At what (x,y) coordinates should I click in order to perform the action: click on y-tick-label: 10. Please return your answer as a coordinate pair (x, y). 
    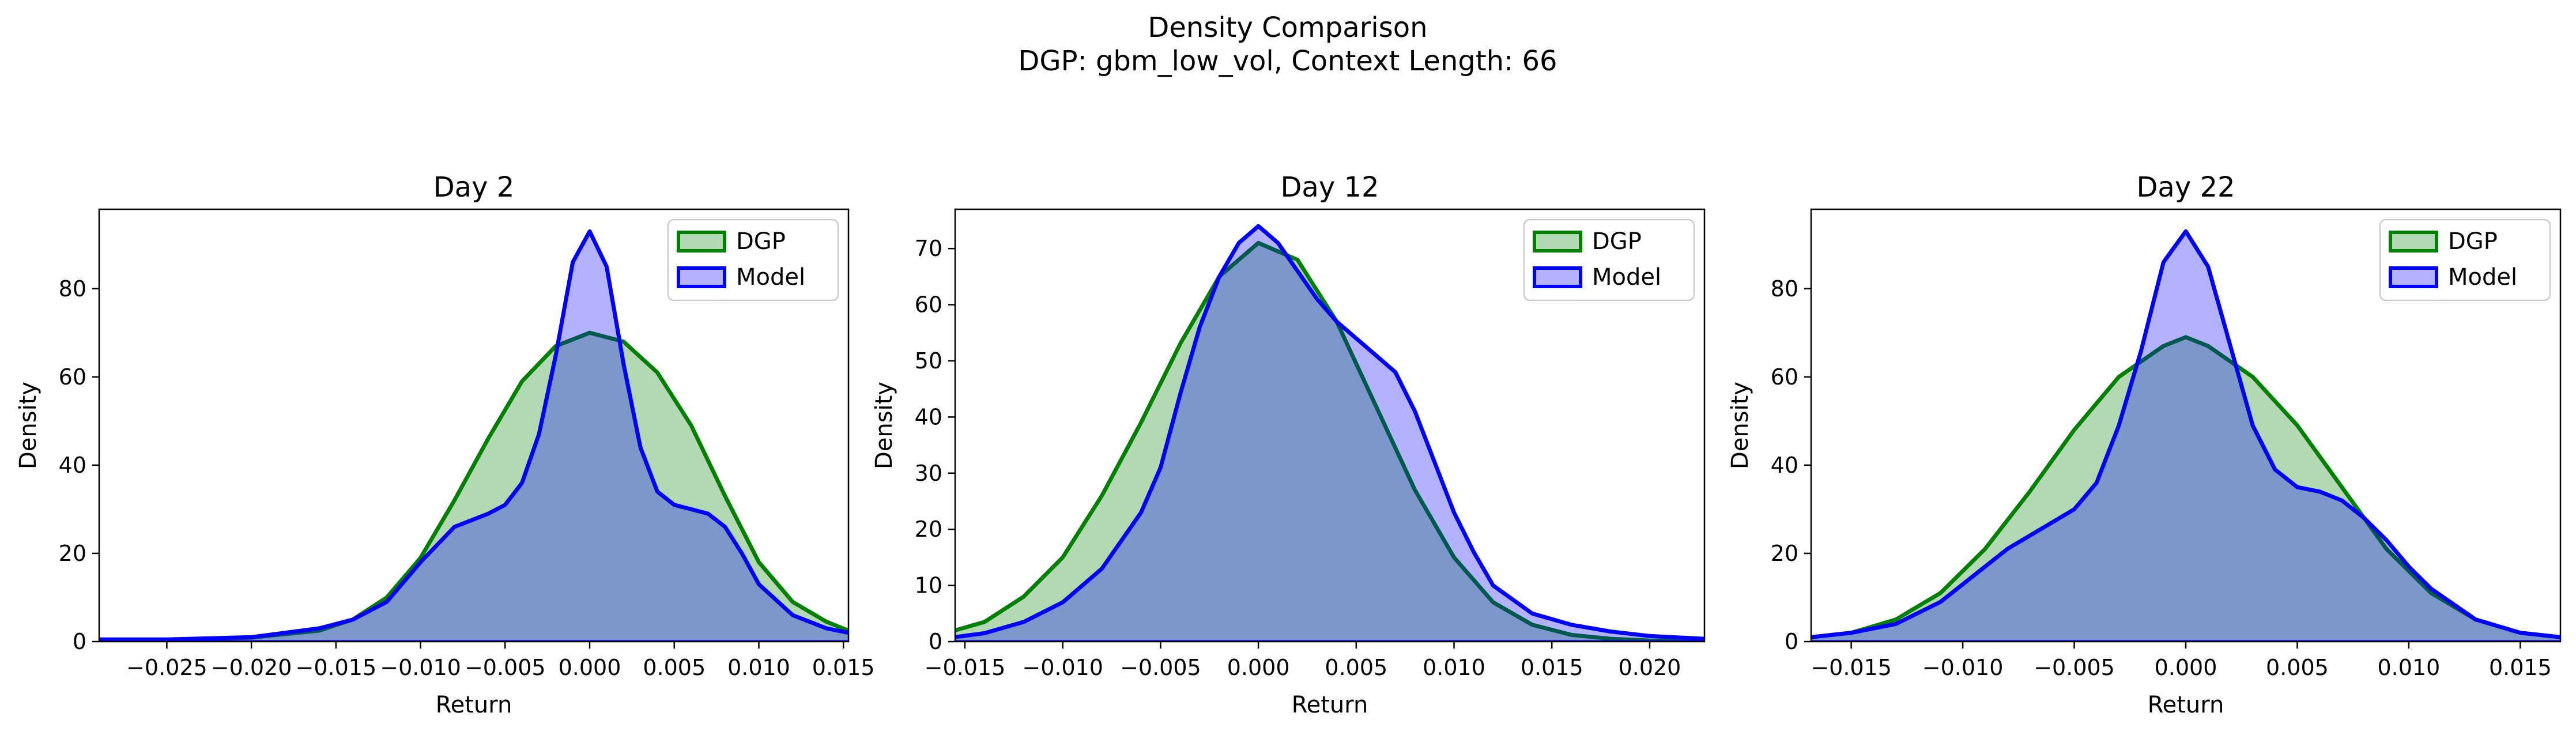
    Looking at the image, I should click on (928, 585).